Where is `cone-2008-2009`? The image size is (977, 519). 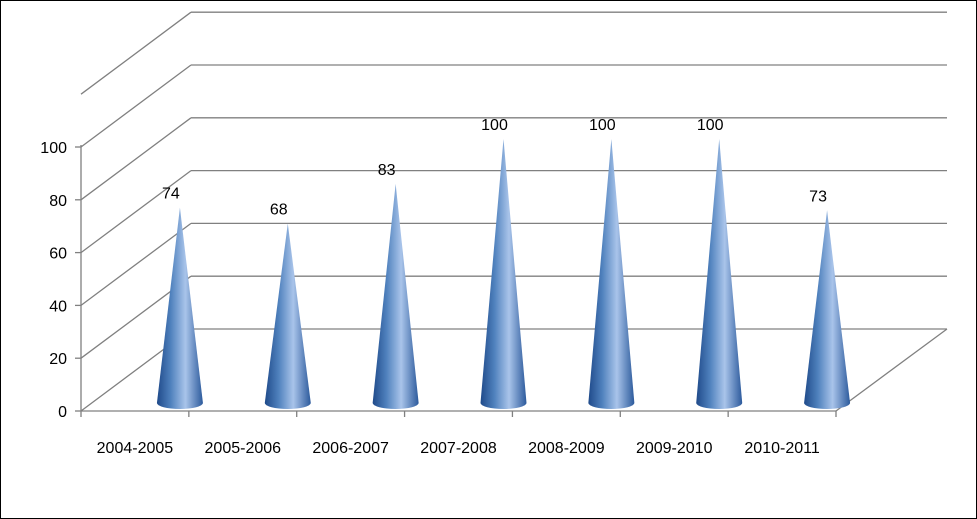 cone-2008-2009 is located at coordinates (611, 274).